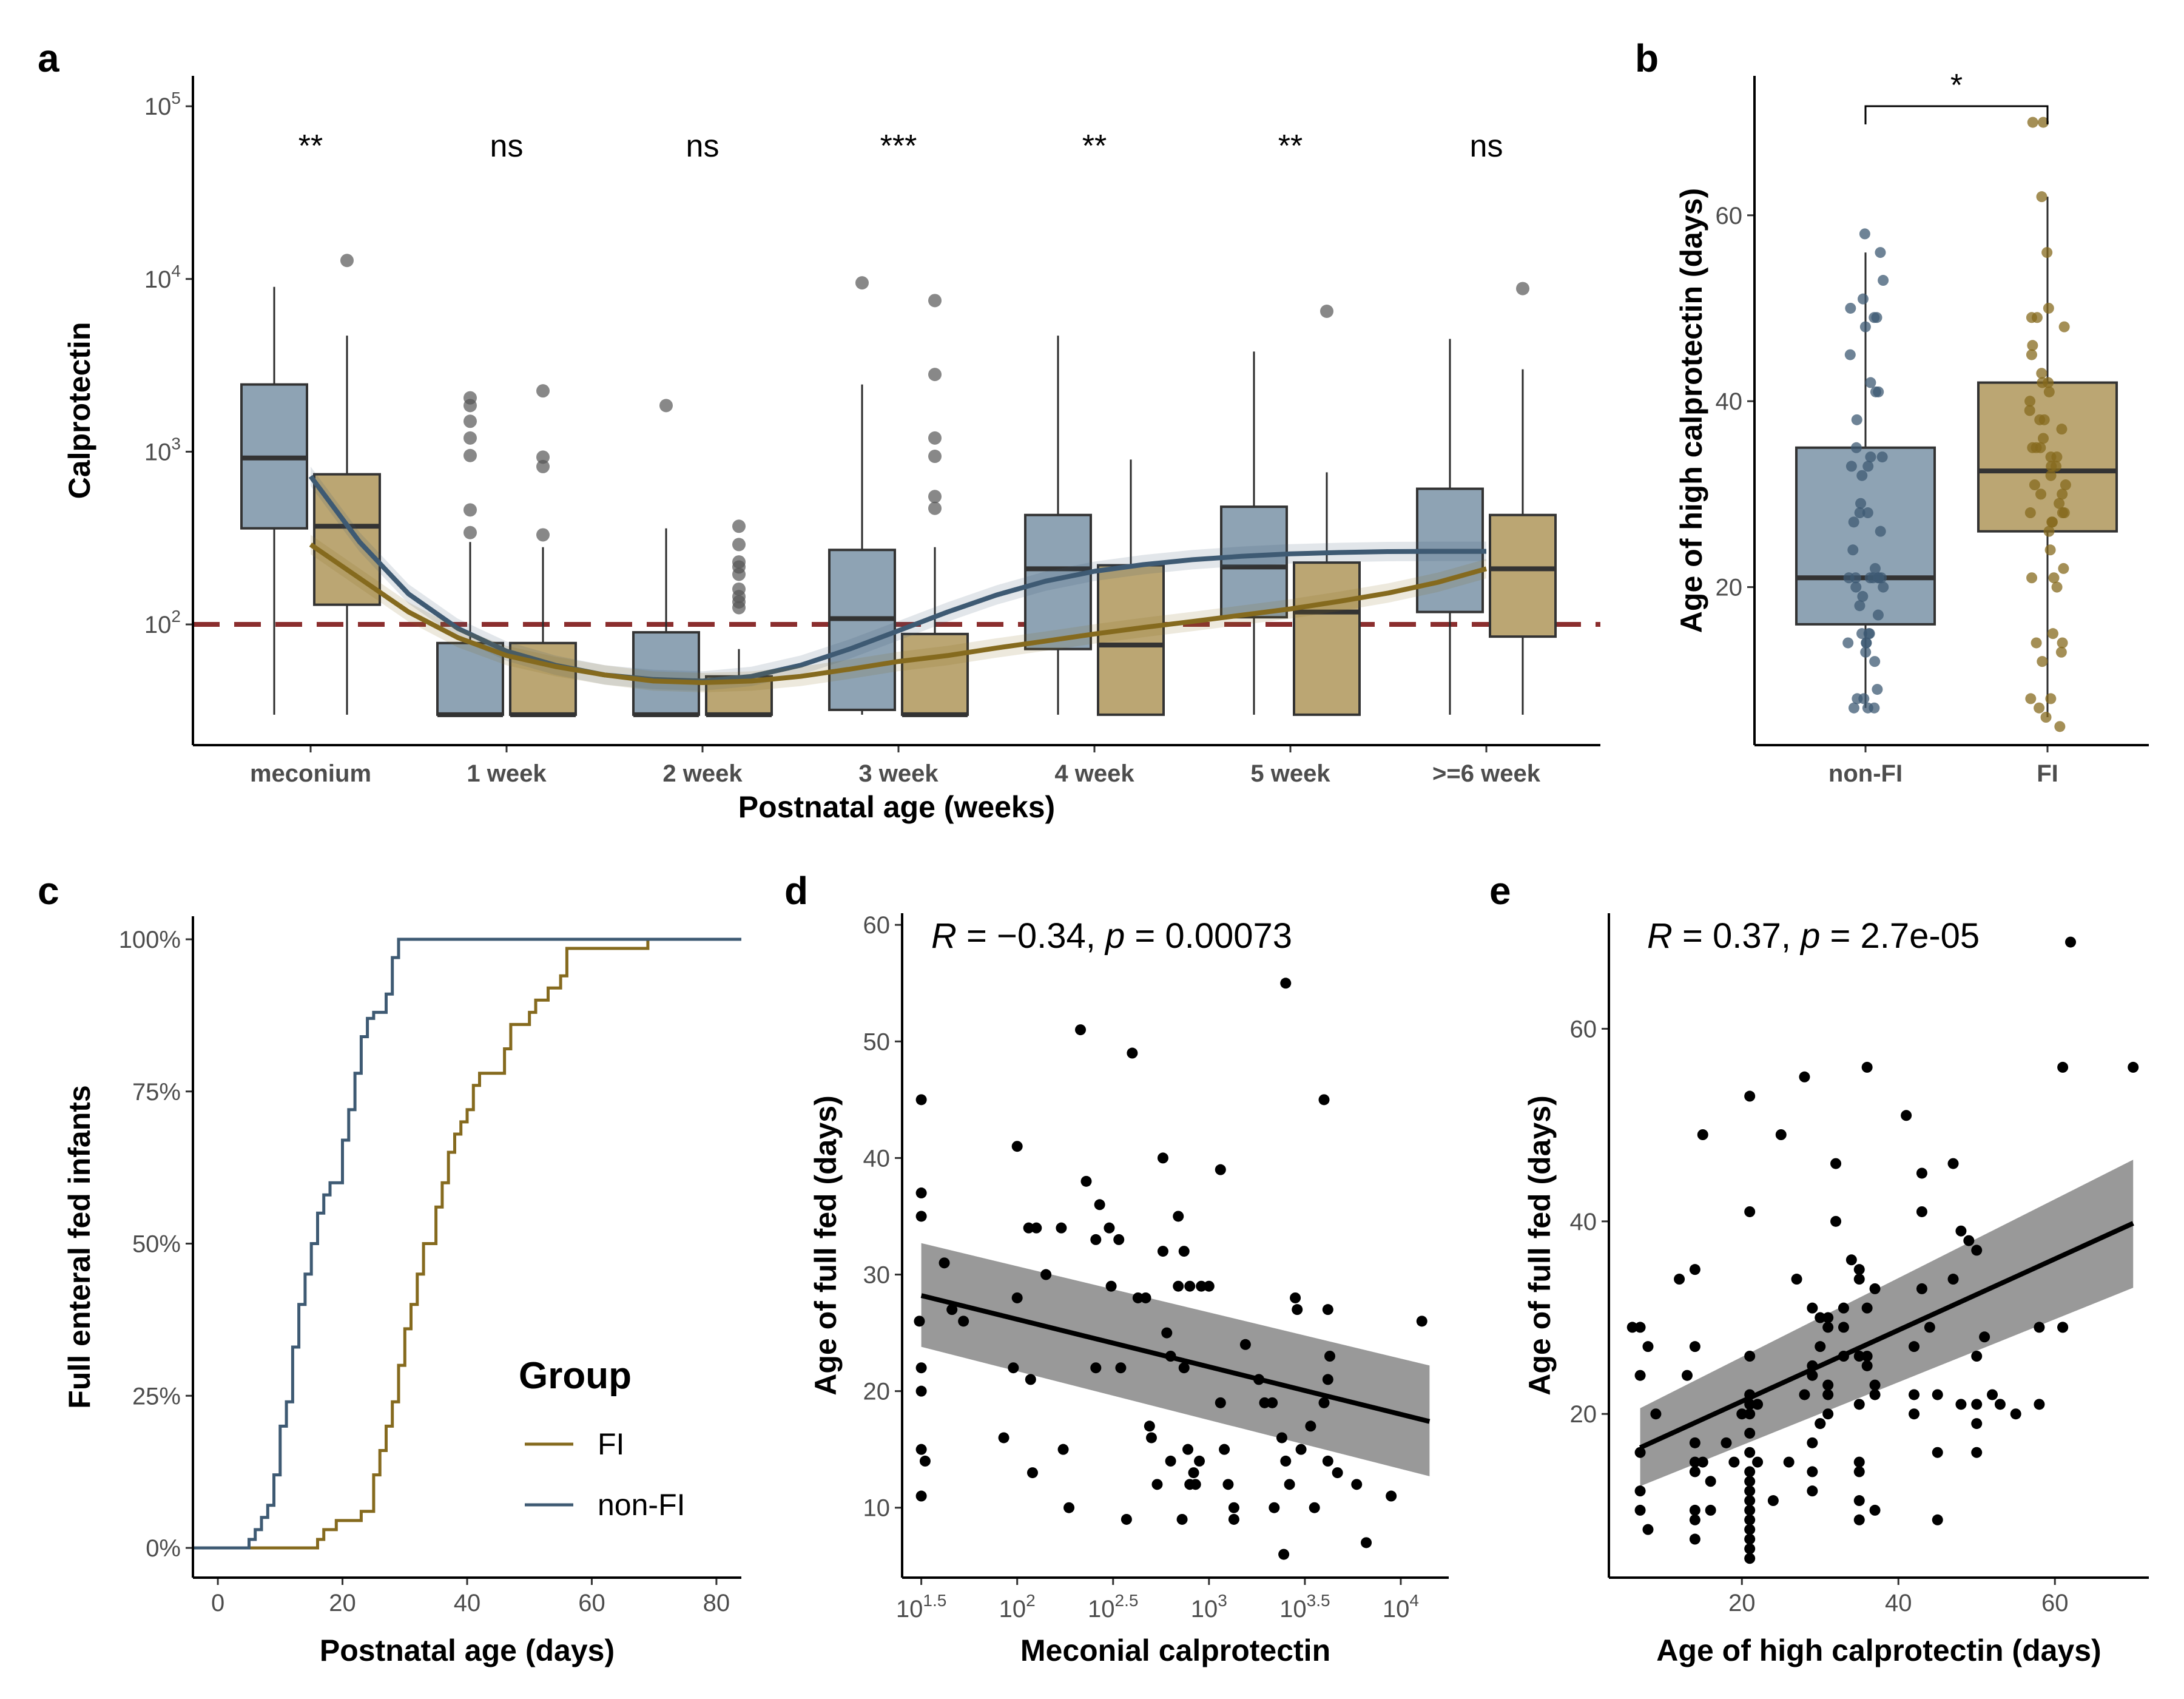 The height and width of the screenshot is (1699, 2184). Describe the element at coordinates (898, 146) in the screenshot. I see `panel-a-significance-label: ***` at that location.